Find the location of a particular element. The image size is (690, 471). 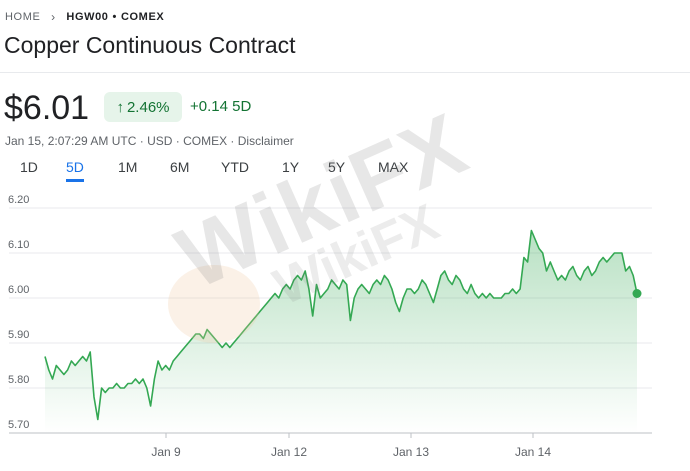

y-tick-label: 5.70 is located at coordinates (18, 425).